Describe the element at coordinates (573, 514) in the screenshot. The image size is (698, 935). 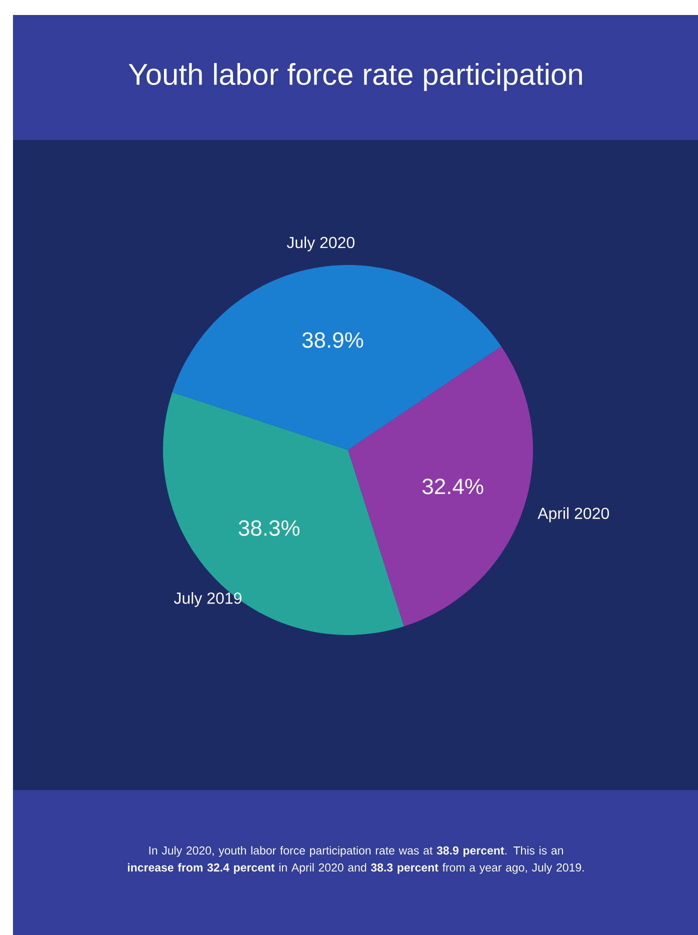
I see `slice-label: April 2020` at that location.